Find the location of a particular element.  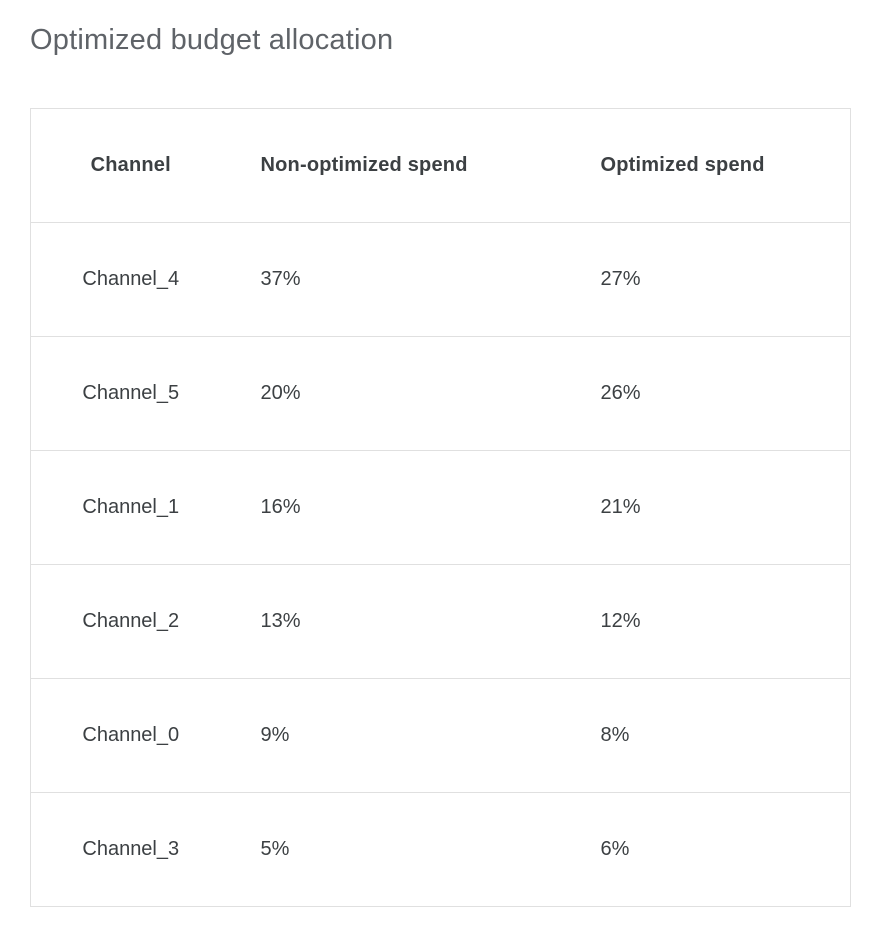

column-header-optimized-spend: Optimized spend is located at coordinates (682, 165).